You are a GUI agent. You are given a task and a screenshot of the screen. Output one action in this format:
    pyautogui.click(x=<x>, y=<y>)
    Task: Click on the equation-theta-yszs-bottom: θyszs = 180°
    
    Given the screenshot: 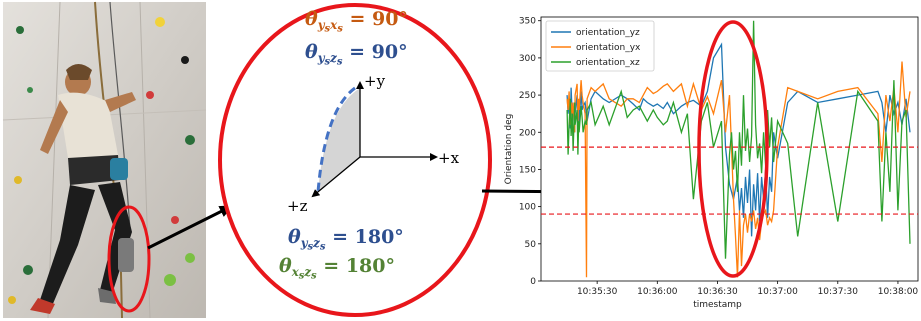 What is the action you would take?
    pyautogui.click(x=346, y=239)
    